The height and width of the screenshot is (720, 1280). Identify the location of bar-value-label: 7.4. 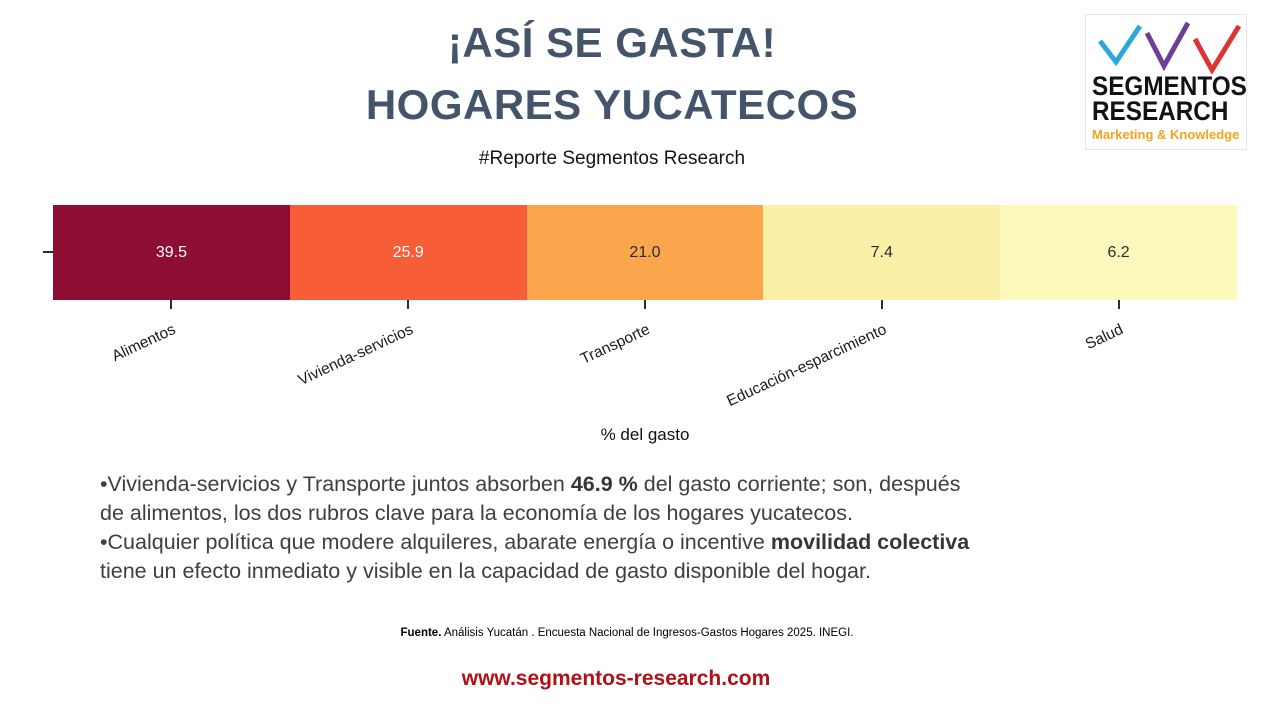
(881, 252).